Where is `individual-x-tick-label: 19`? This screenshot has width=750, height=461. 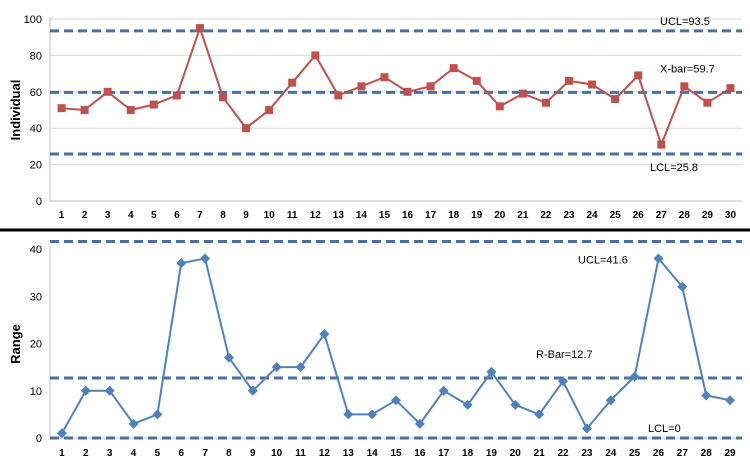
individual-x-tick-label: 19 is located at coordinates (477, 215).